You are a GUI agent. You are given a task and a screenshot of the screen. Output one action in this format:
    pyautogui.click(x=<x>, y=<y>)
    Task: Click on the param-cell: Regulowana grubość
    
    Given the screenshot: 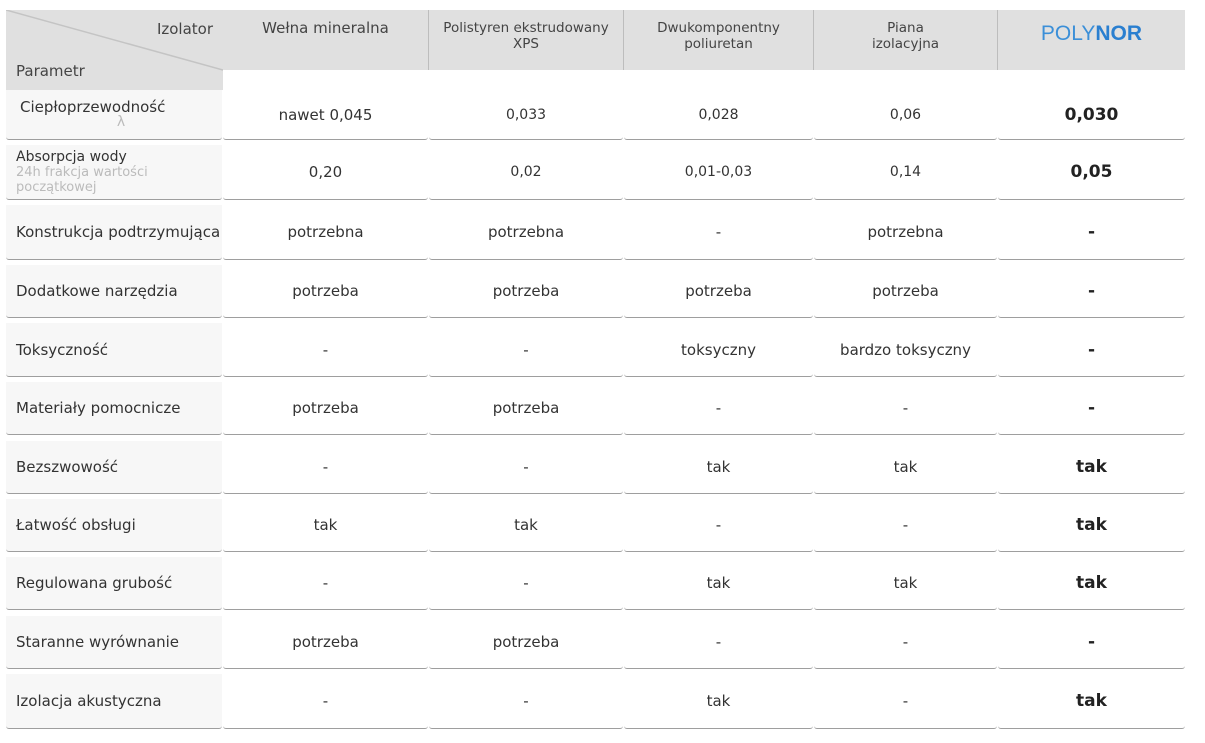 What is the action you would take?
    pyautogui.click(x=114, y=583)
    